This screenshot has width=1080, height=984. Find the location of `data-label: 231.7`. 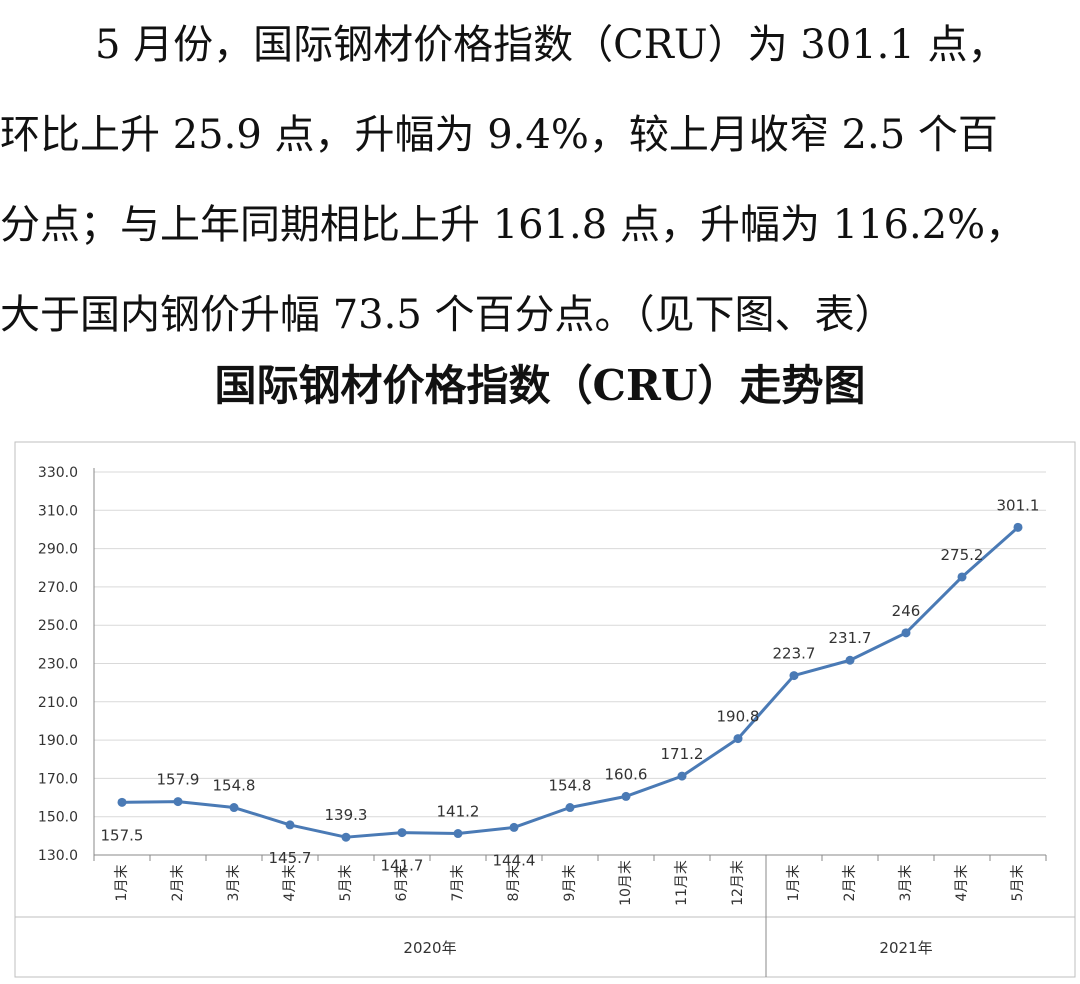

data-label: 231.7 is located at coordinates (850, 638).